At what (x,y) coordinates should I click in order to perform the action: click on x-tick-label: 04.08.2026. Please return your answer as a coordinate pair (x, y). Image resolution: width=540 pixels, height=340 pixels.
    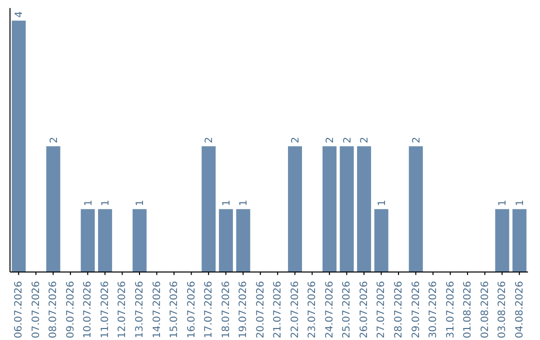
    Looking at the image, I should click on (520, 309).